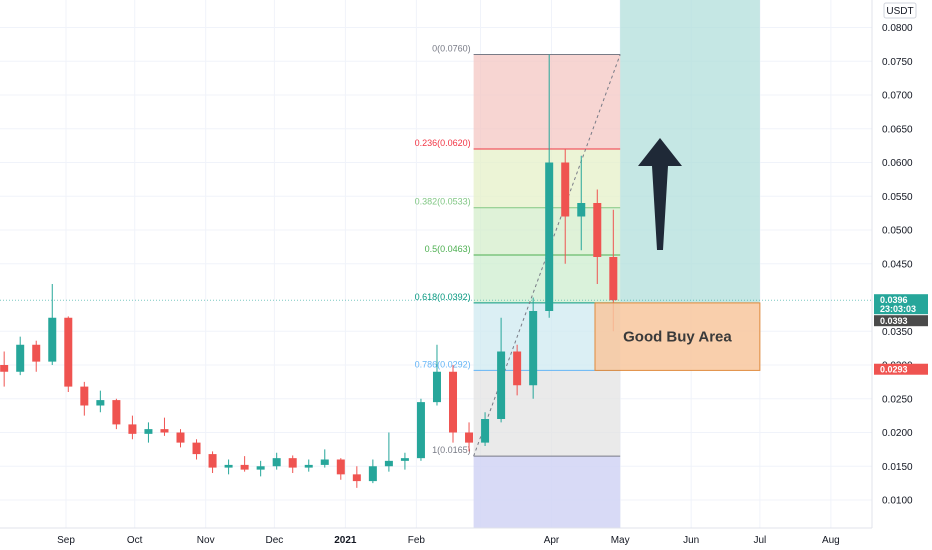  What do you see at coordinates (443, 364) in the screenshot?
I see `fib-level-label: 0.786(0.0292)` at bounding box center [443, 364].